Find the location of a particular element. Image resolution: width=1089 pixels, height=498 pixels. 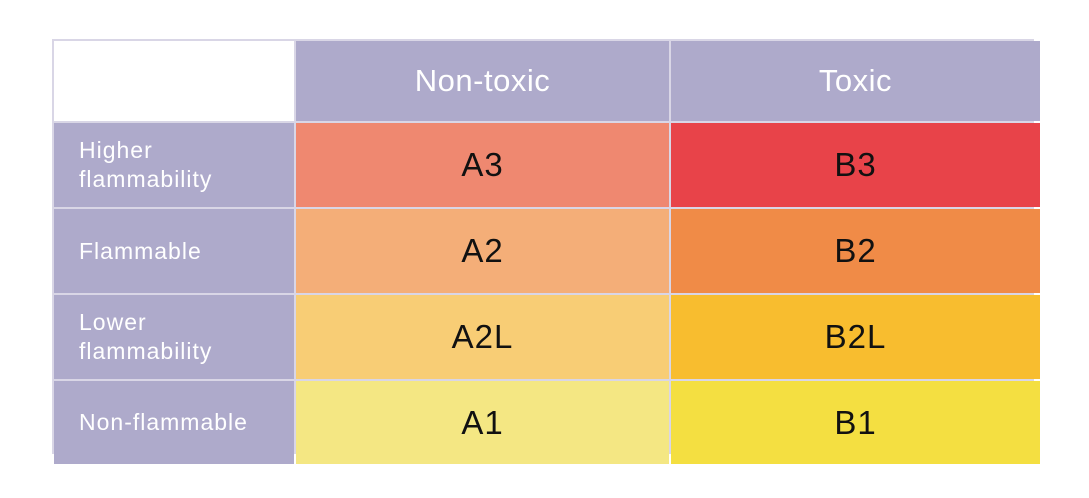

class-cell-b1: B1 is located at coordinates (855, 422).